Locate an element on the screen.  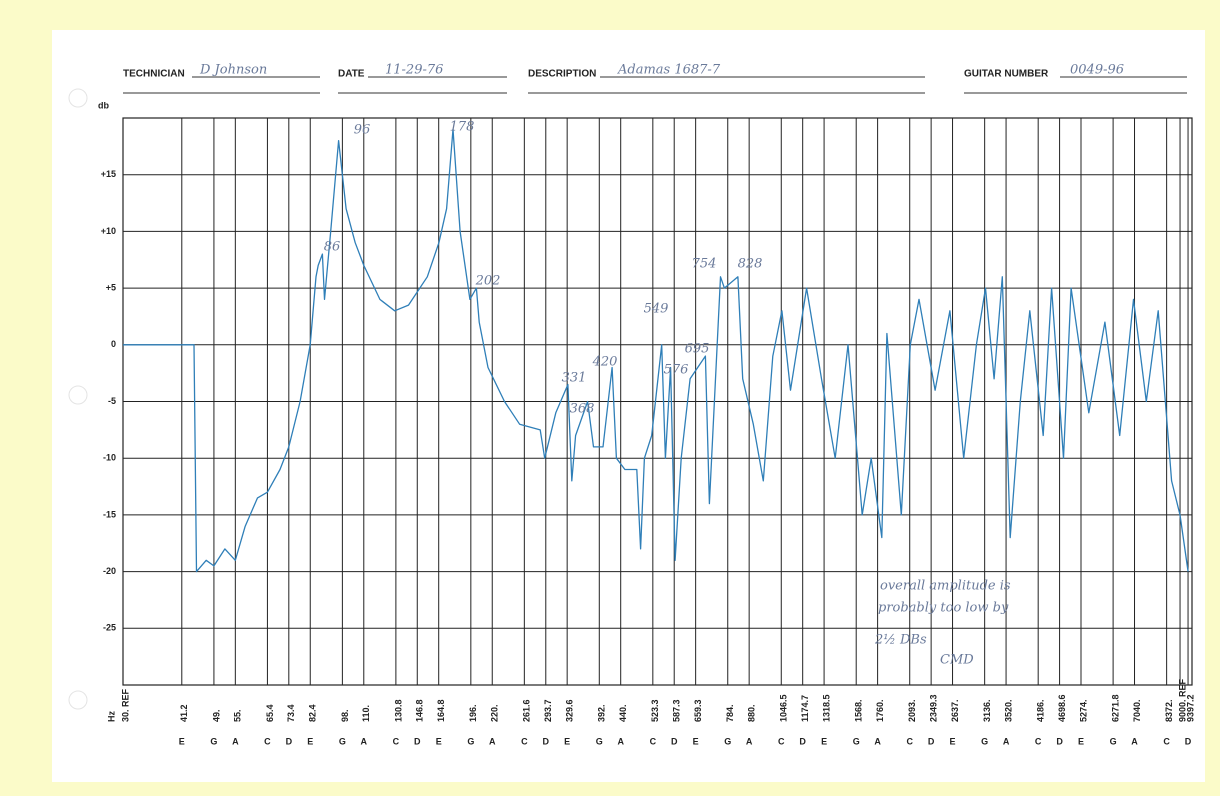
field-label: DESCRIPTION is located at coordinates (562, 74).